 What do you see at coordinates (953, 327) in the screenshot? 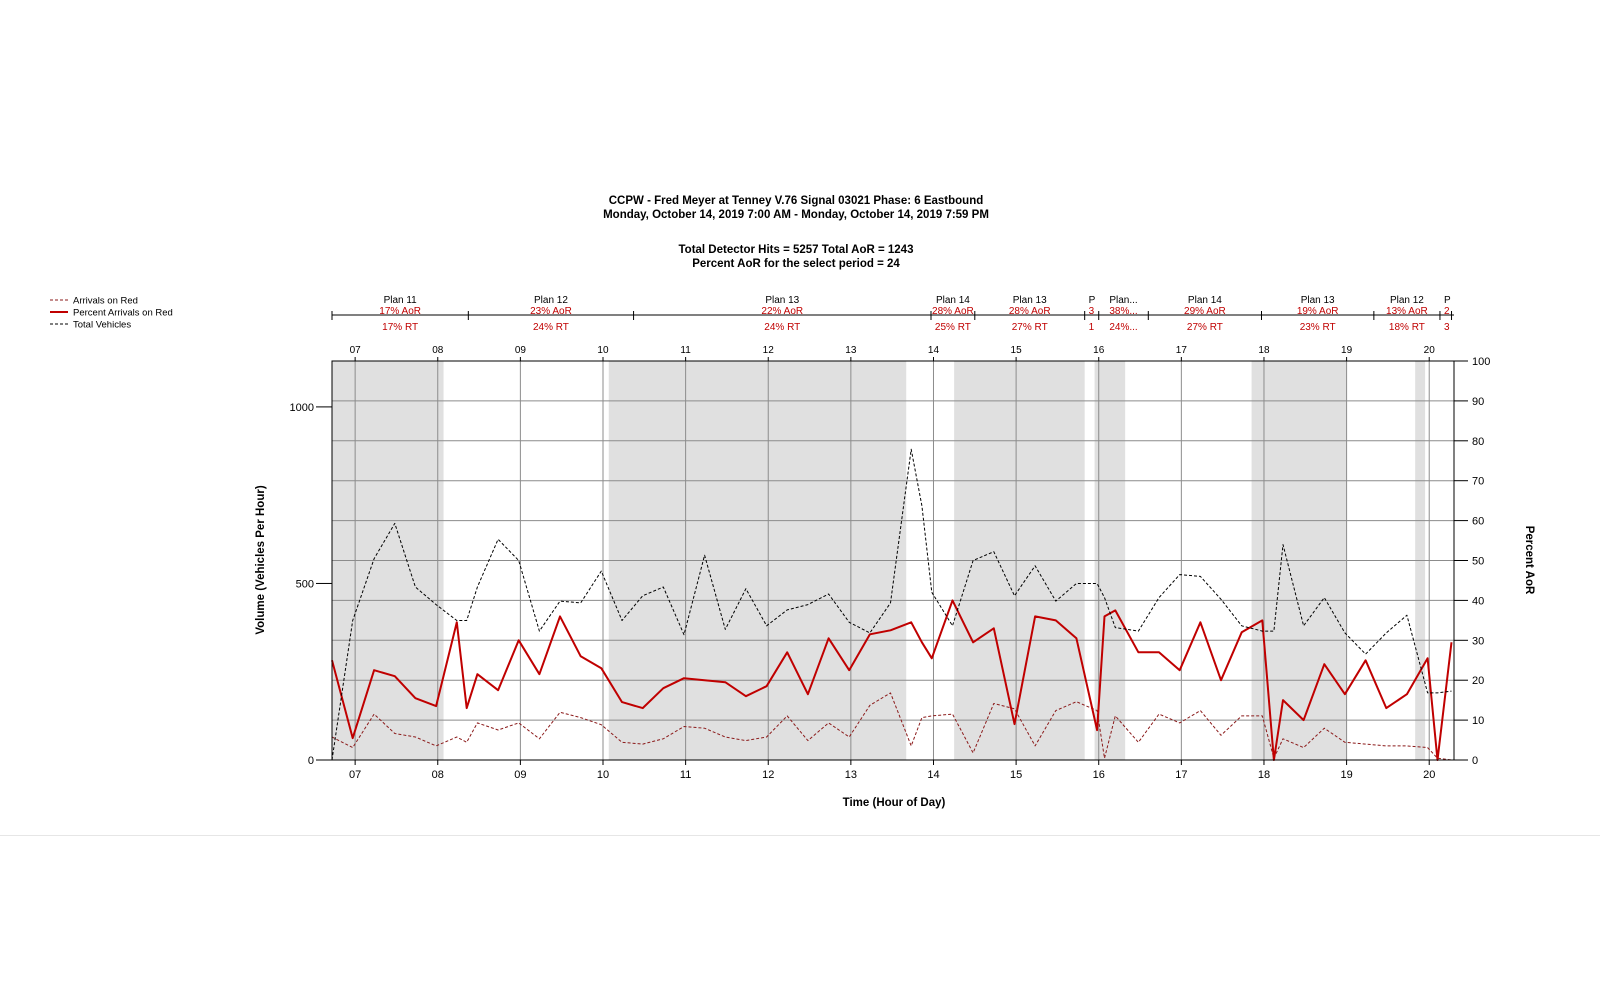
I see `plan-rt: 25% RT` at bounding box center [953, 327].